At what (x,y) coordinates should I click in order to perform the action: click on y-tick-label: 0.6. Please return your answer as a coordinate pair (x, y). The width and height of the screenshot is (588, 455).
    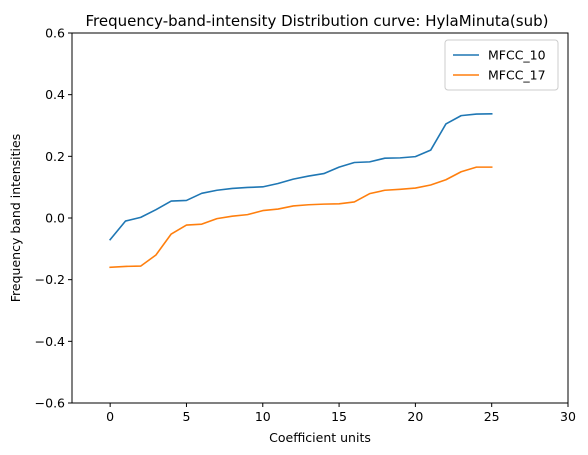
    Looking at the image, I should click on (55, 33).